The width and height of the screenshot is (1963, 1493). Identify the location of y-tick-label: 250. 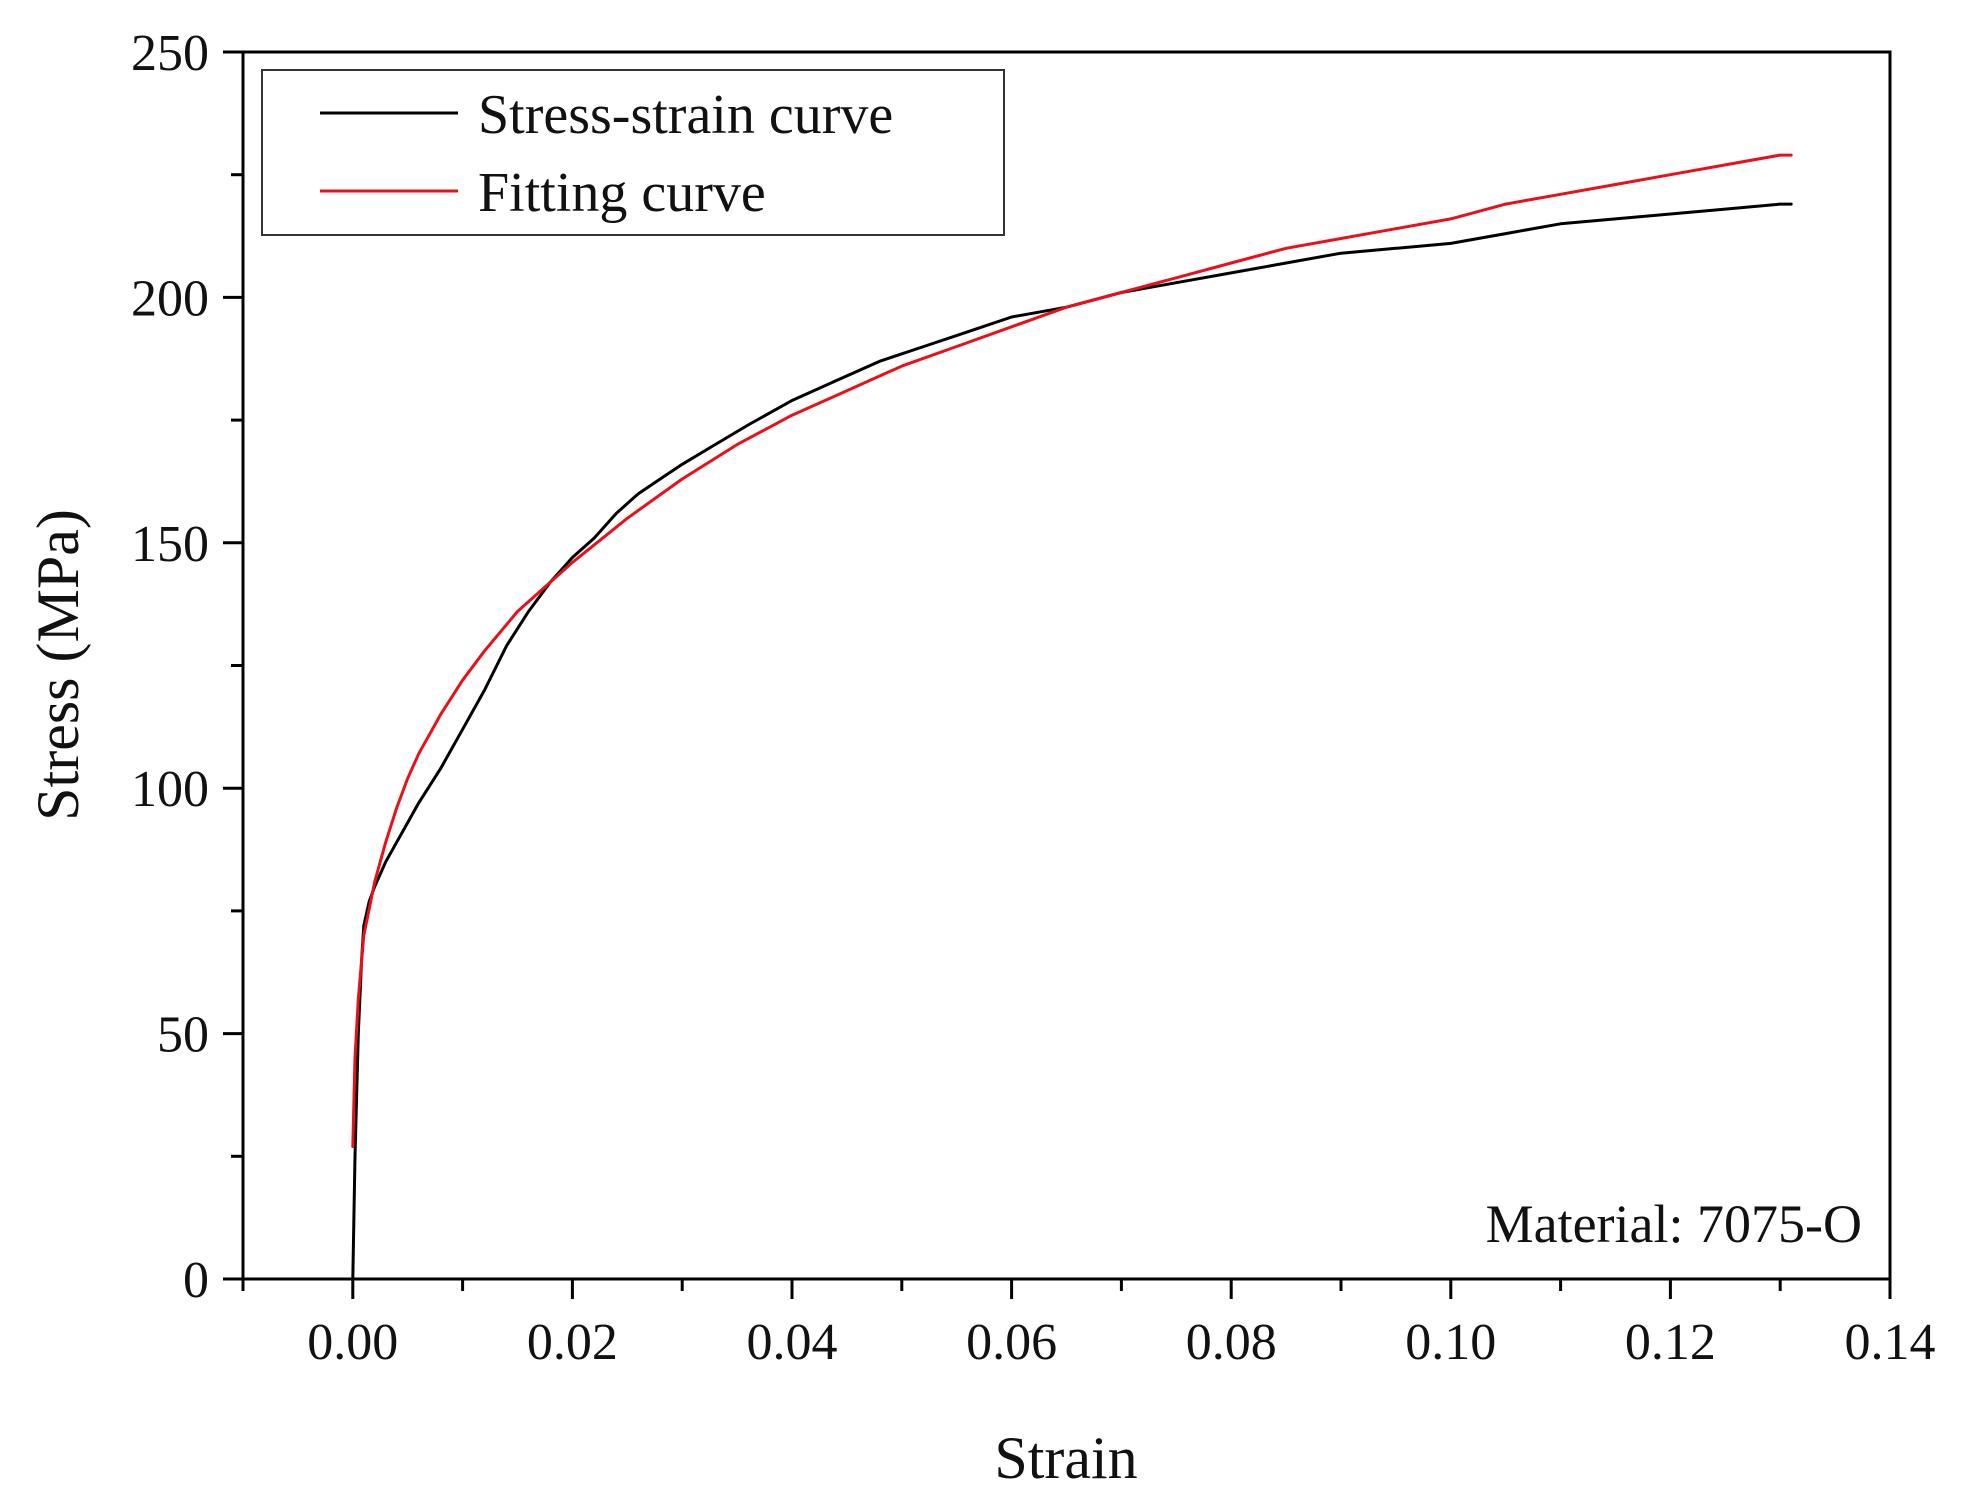
(170, 53).